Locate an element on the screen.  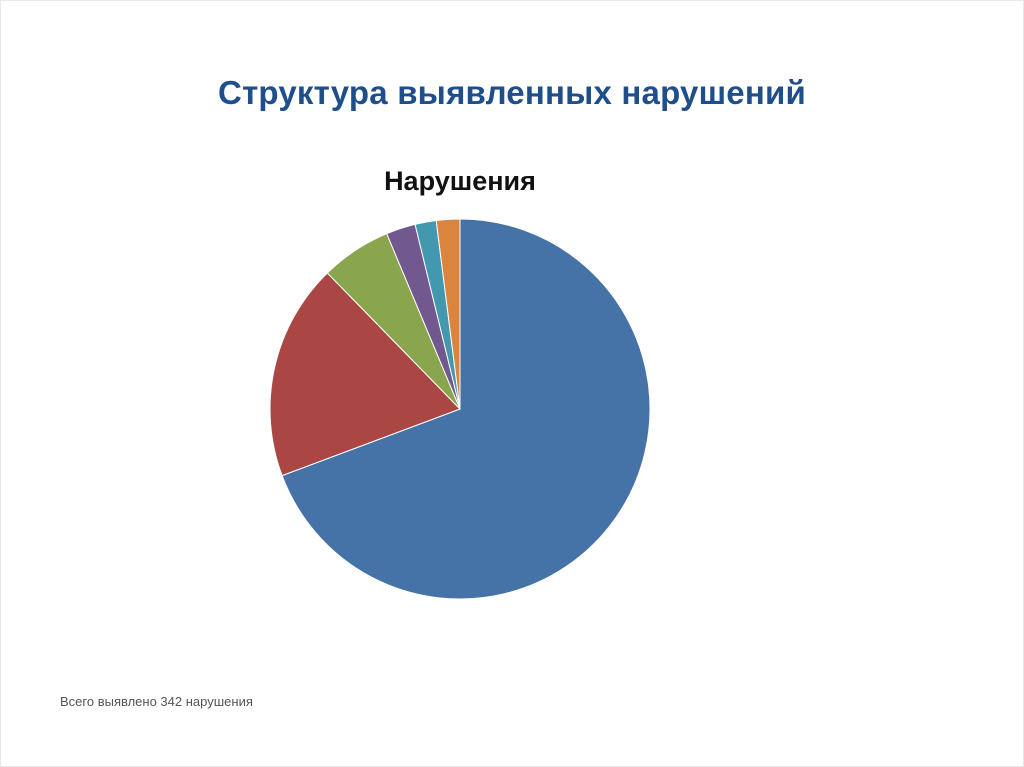
slide-title: Структура выявленных нарушений is located at coordinates (512, 92).